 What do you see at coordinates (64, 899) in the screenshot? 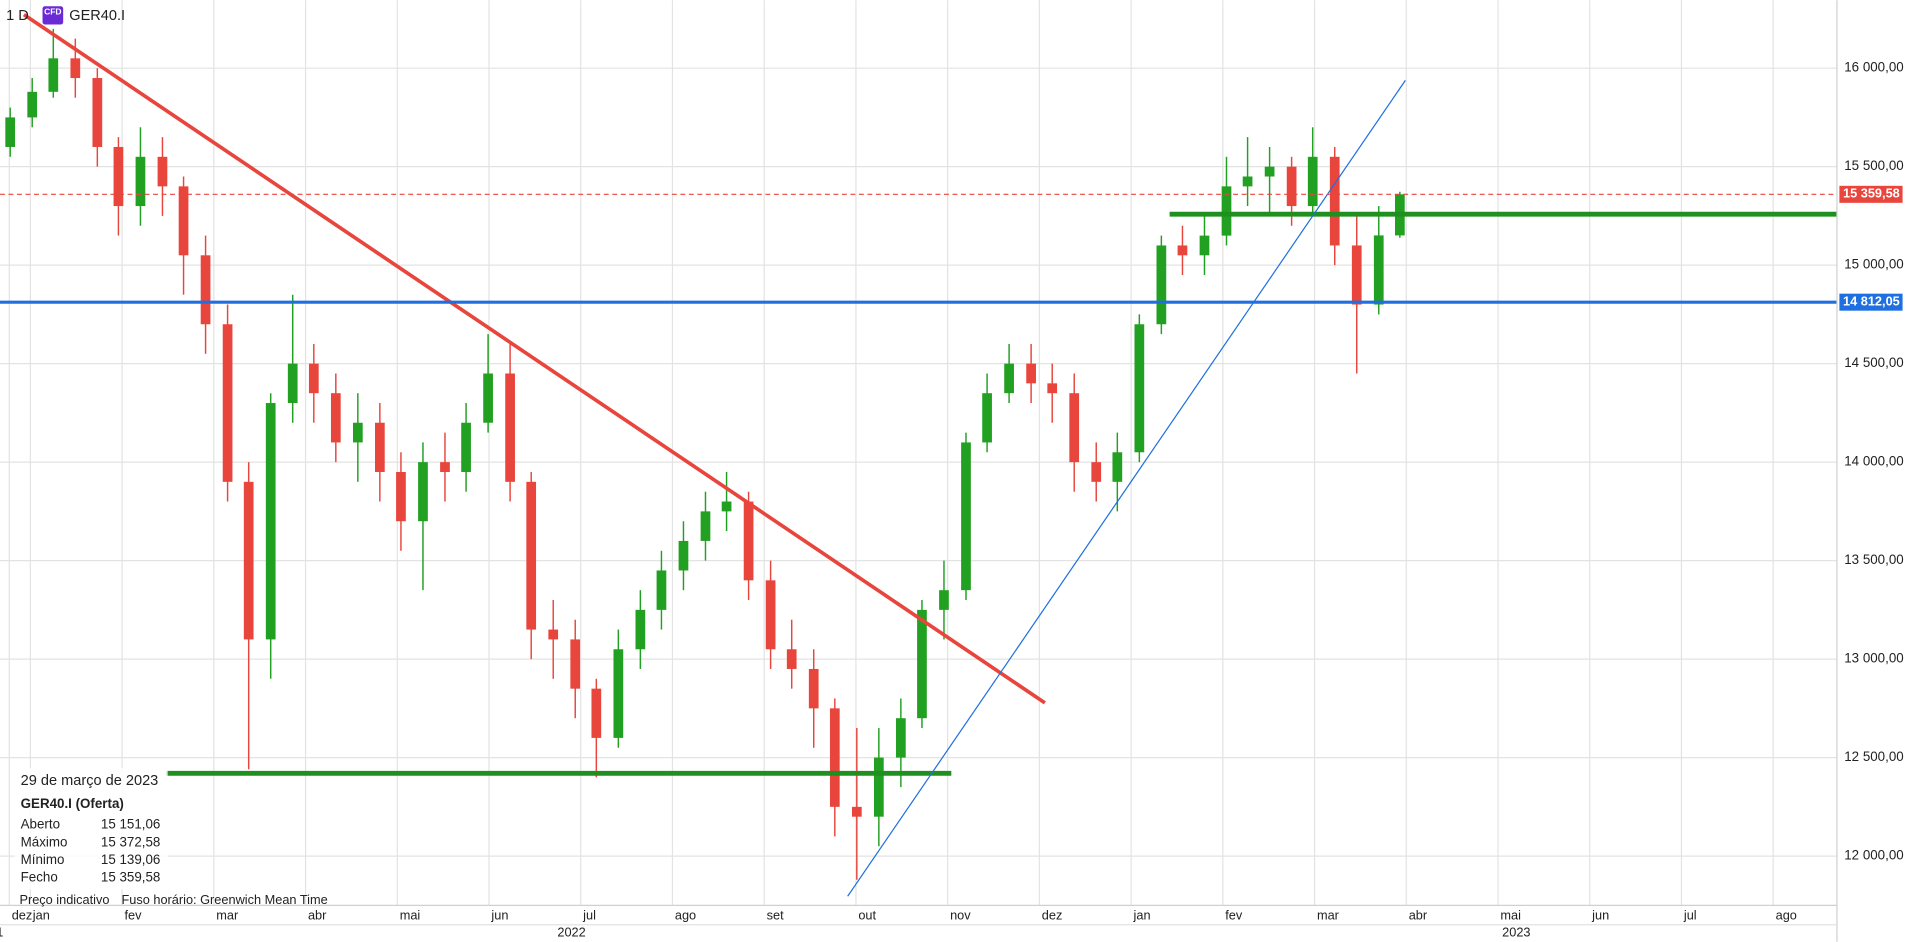
I see `footer-price: Preço indicativo` at bounding box center [64, 899].